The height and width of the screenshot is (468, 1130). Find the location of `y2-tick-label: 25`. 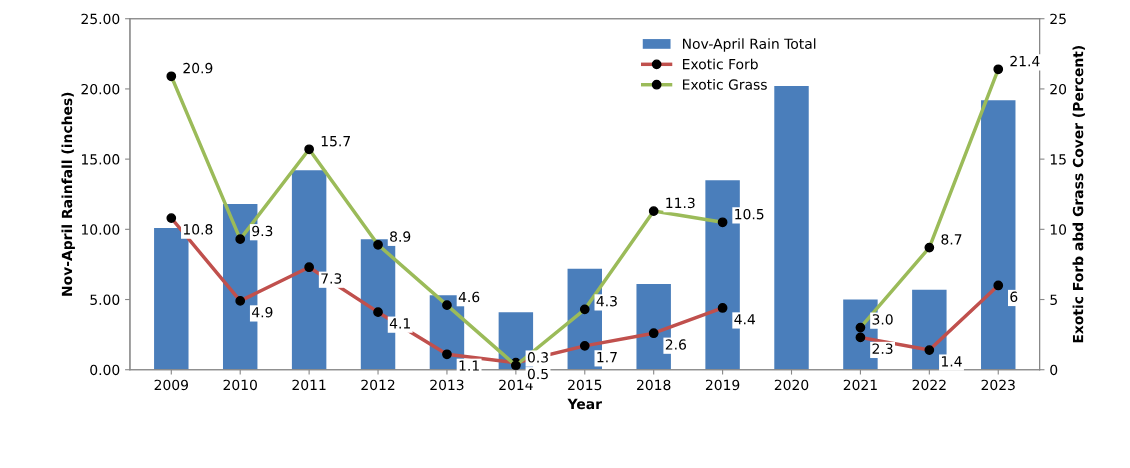

y2-tick-label: 25 is located at coordinates (1058, 19).